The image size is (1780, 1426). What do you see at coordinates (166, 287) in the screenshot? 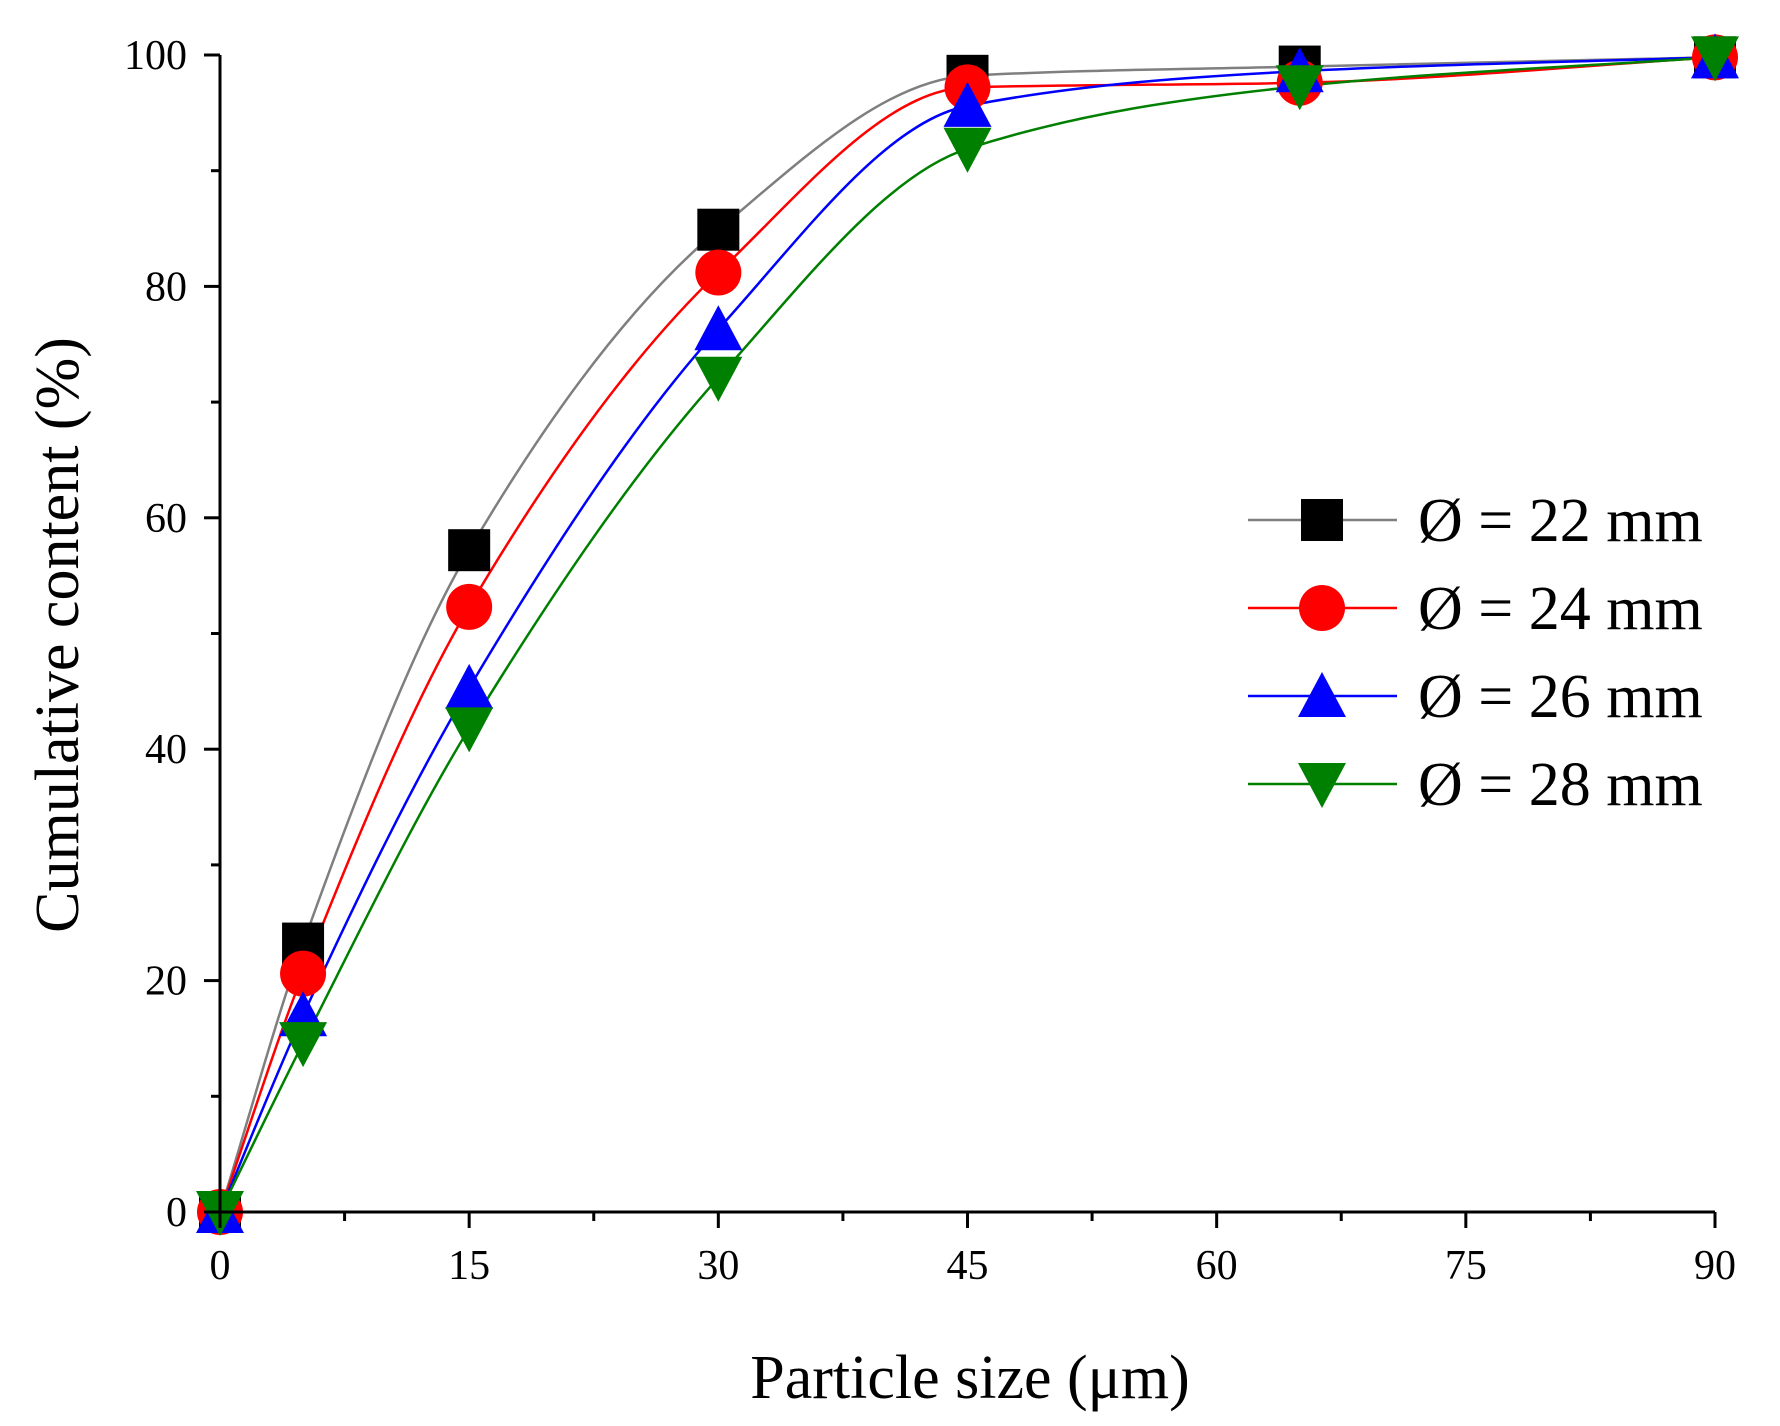
I see `y-tick-label: 80` at bounding box center [166, 287].